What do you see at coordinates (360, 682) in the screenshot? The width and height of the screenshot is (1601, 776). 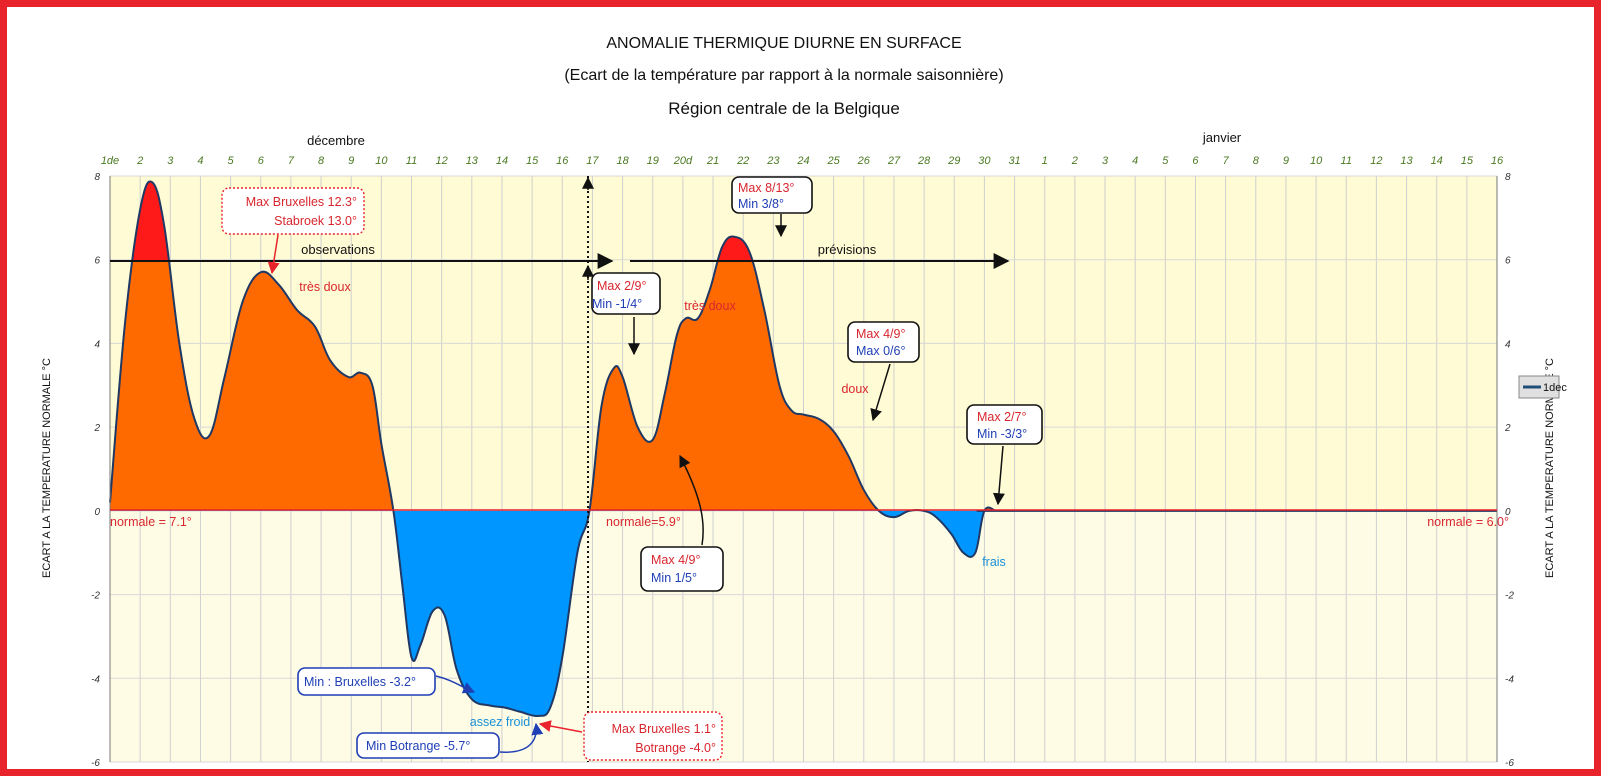 I see `box-min-bruxelles-text: Min : Bruxelles -3.2°` at bounding box center [360, 682].